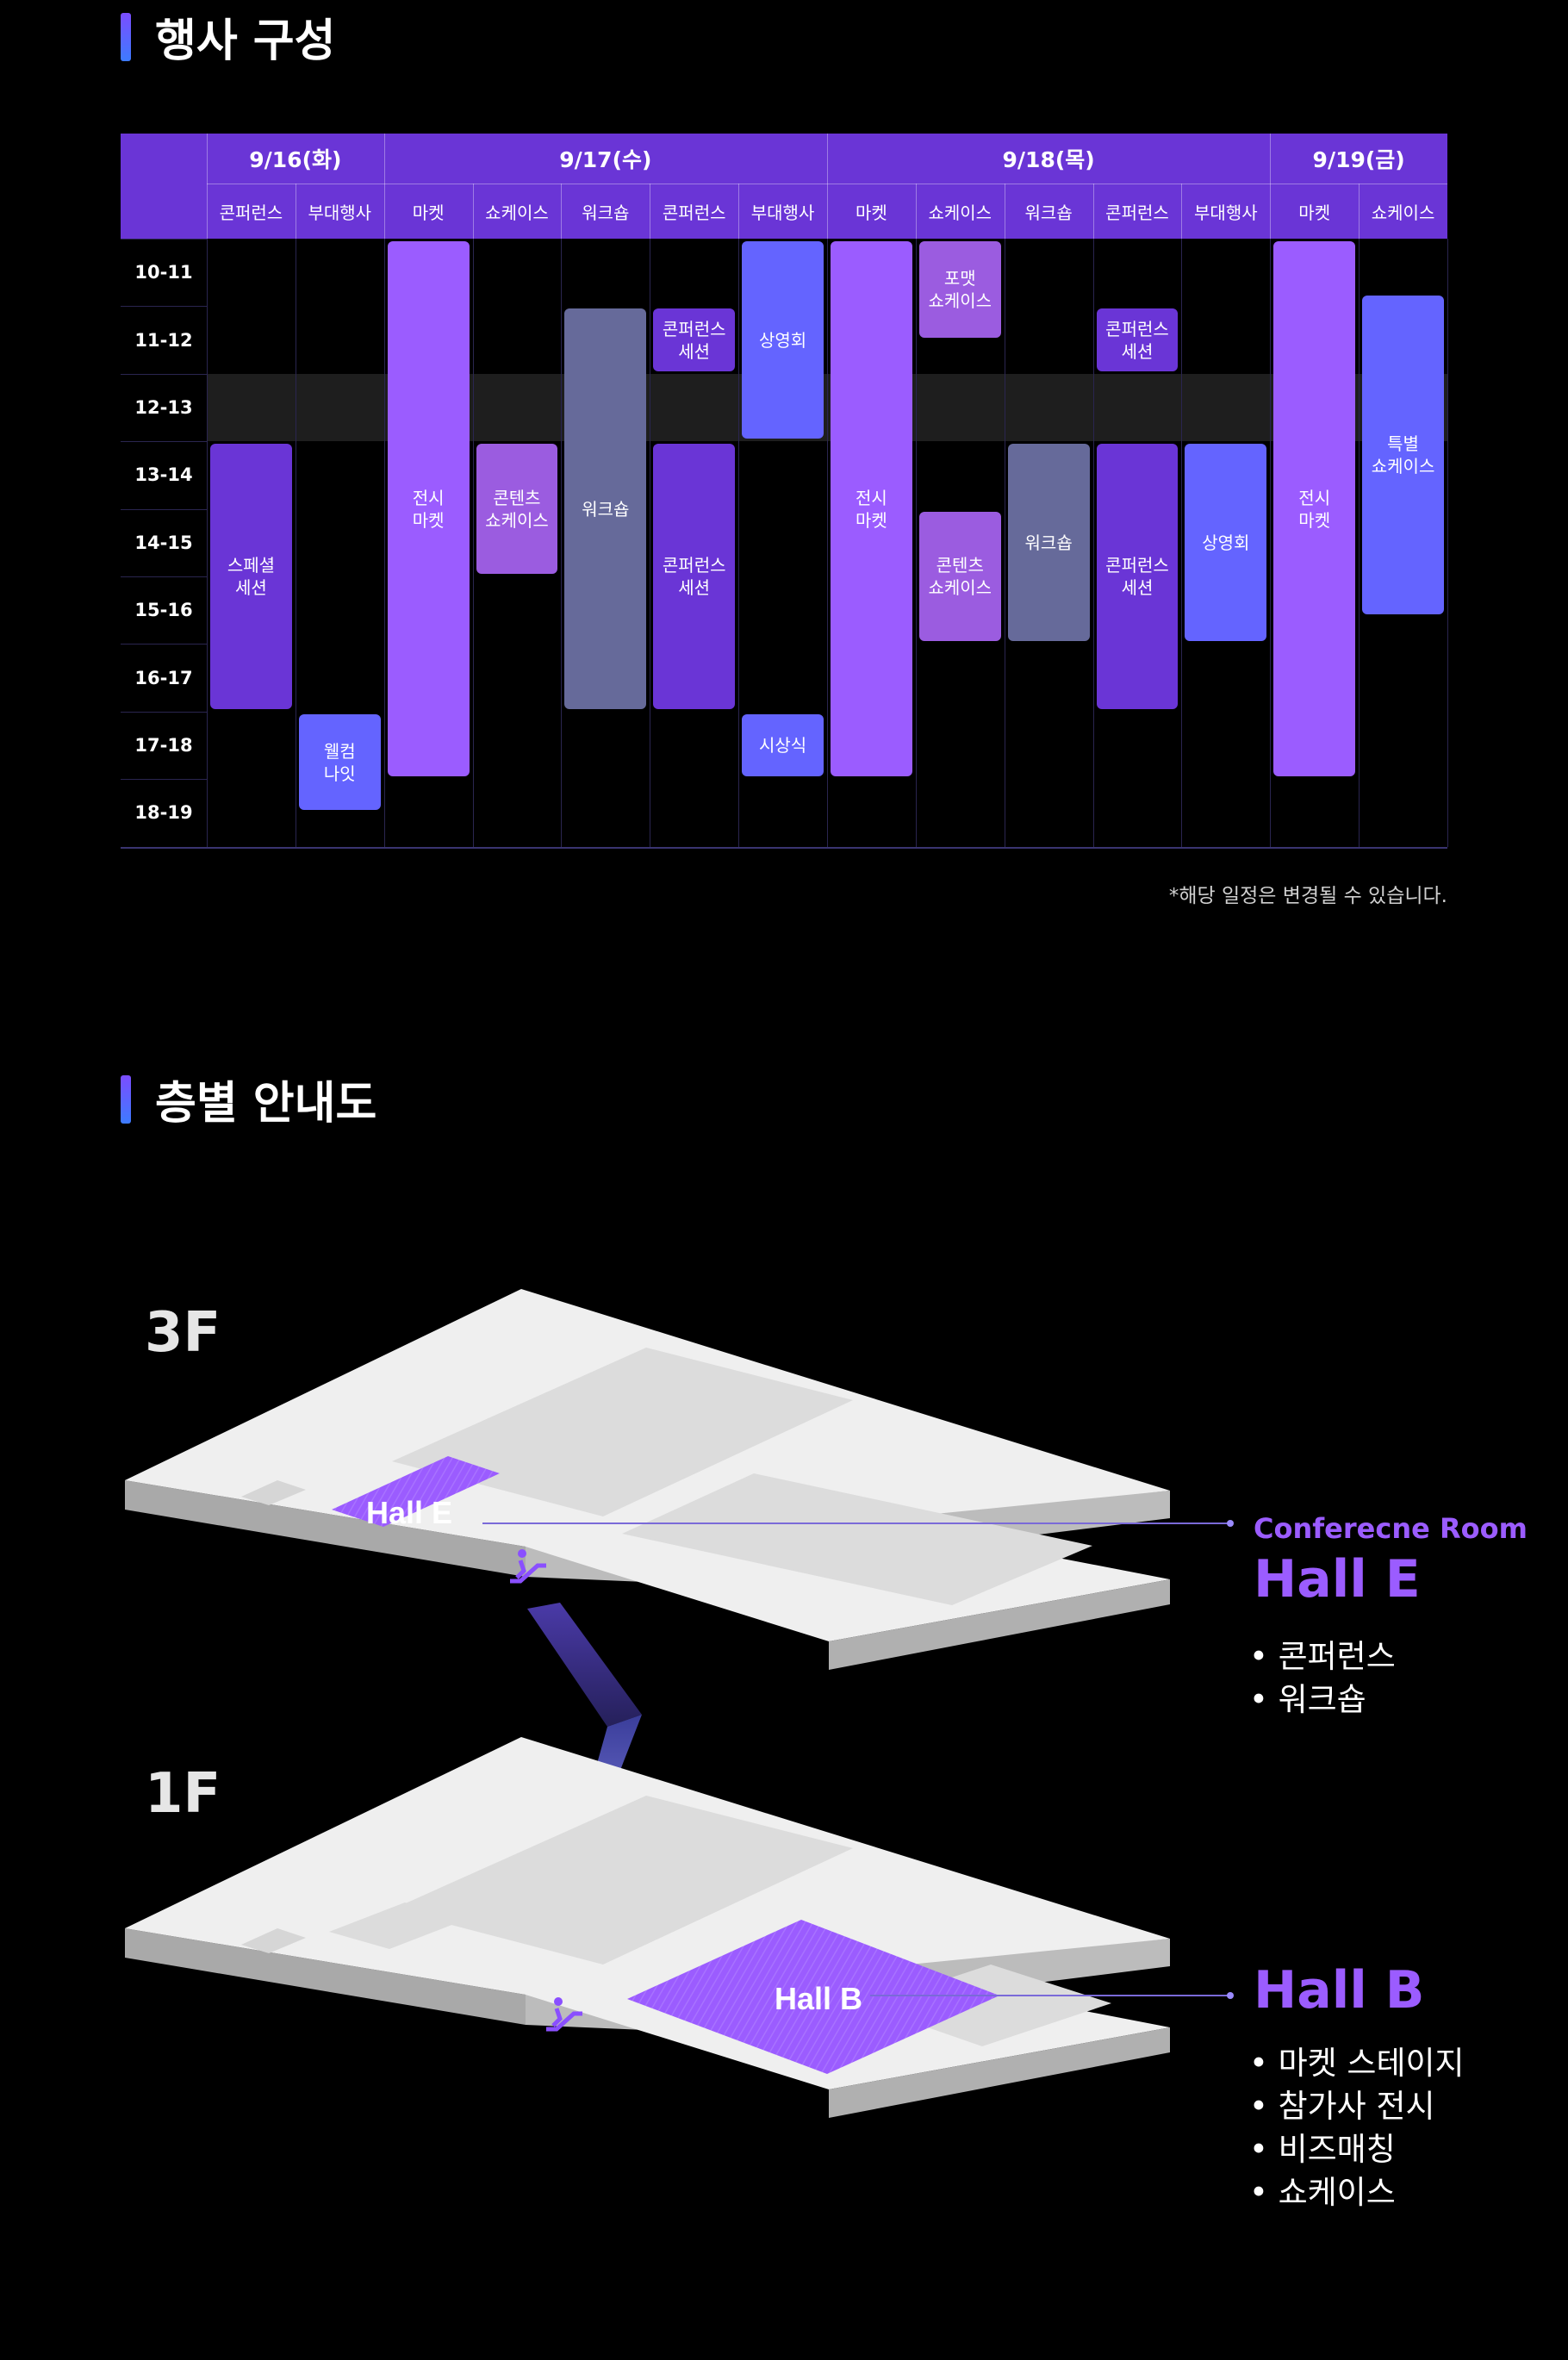  I want to click on program-item: 비즈매칭, so click(1357, 2149).